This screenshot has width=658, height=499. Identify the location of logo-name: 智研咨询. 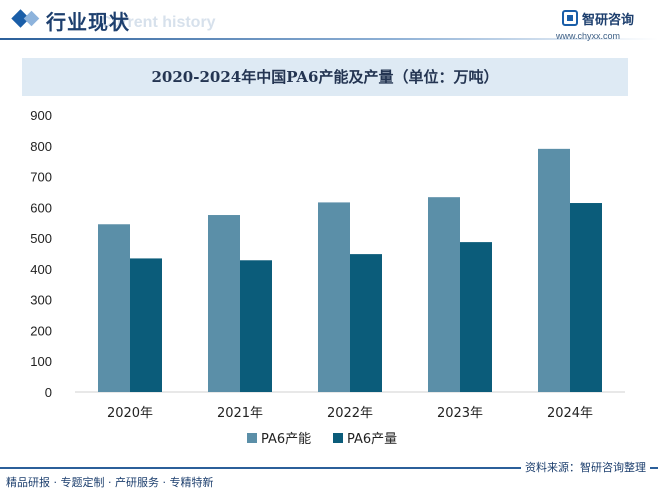
(608, 20).